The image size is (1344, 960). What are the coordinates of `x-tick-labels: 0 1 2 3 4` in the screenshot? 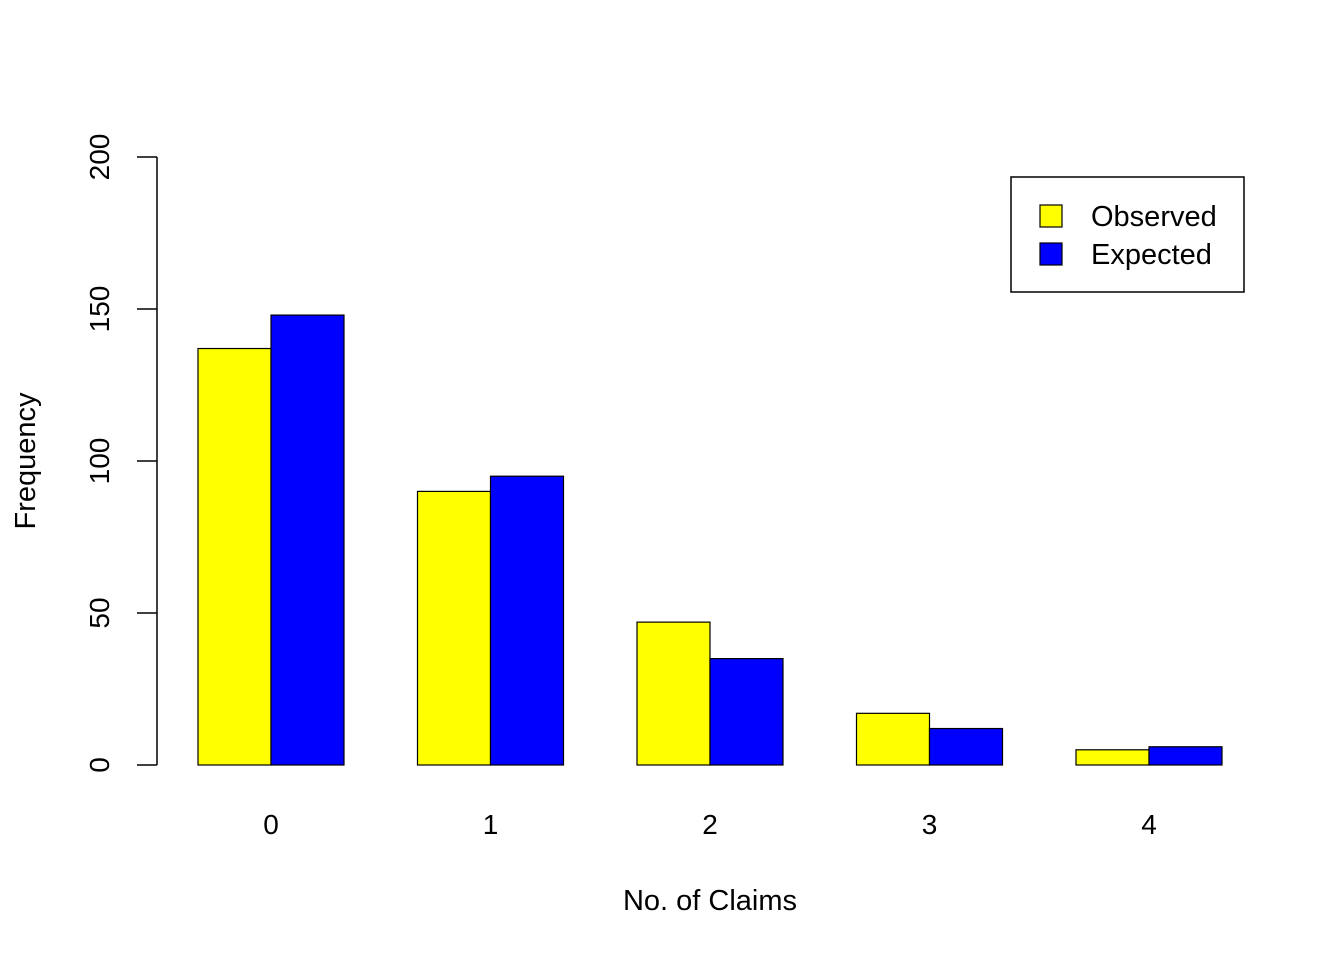 It's located at (710, 824).